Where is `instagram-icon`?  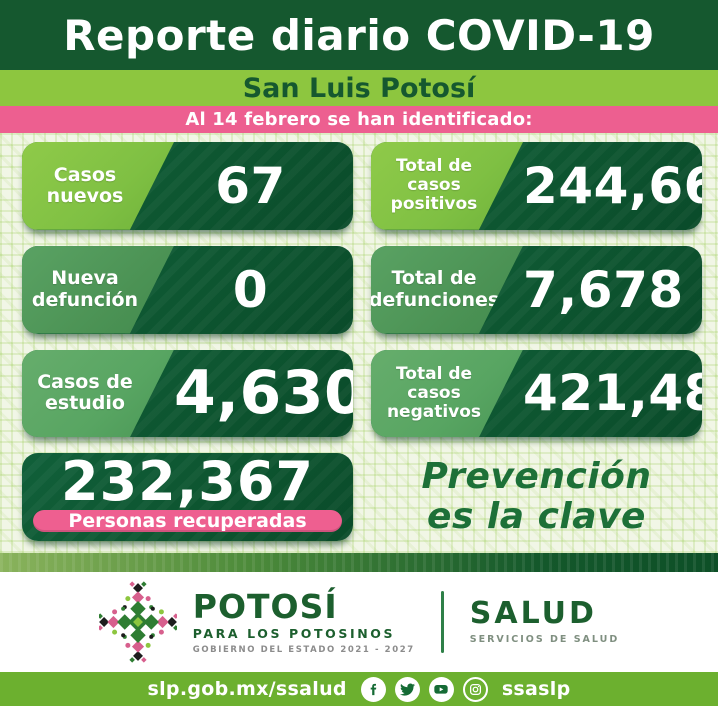
instagram-icon is located at coordinates (475, 689).